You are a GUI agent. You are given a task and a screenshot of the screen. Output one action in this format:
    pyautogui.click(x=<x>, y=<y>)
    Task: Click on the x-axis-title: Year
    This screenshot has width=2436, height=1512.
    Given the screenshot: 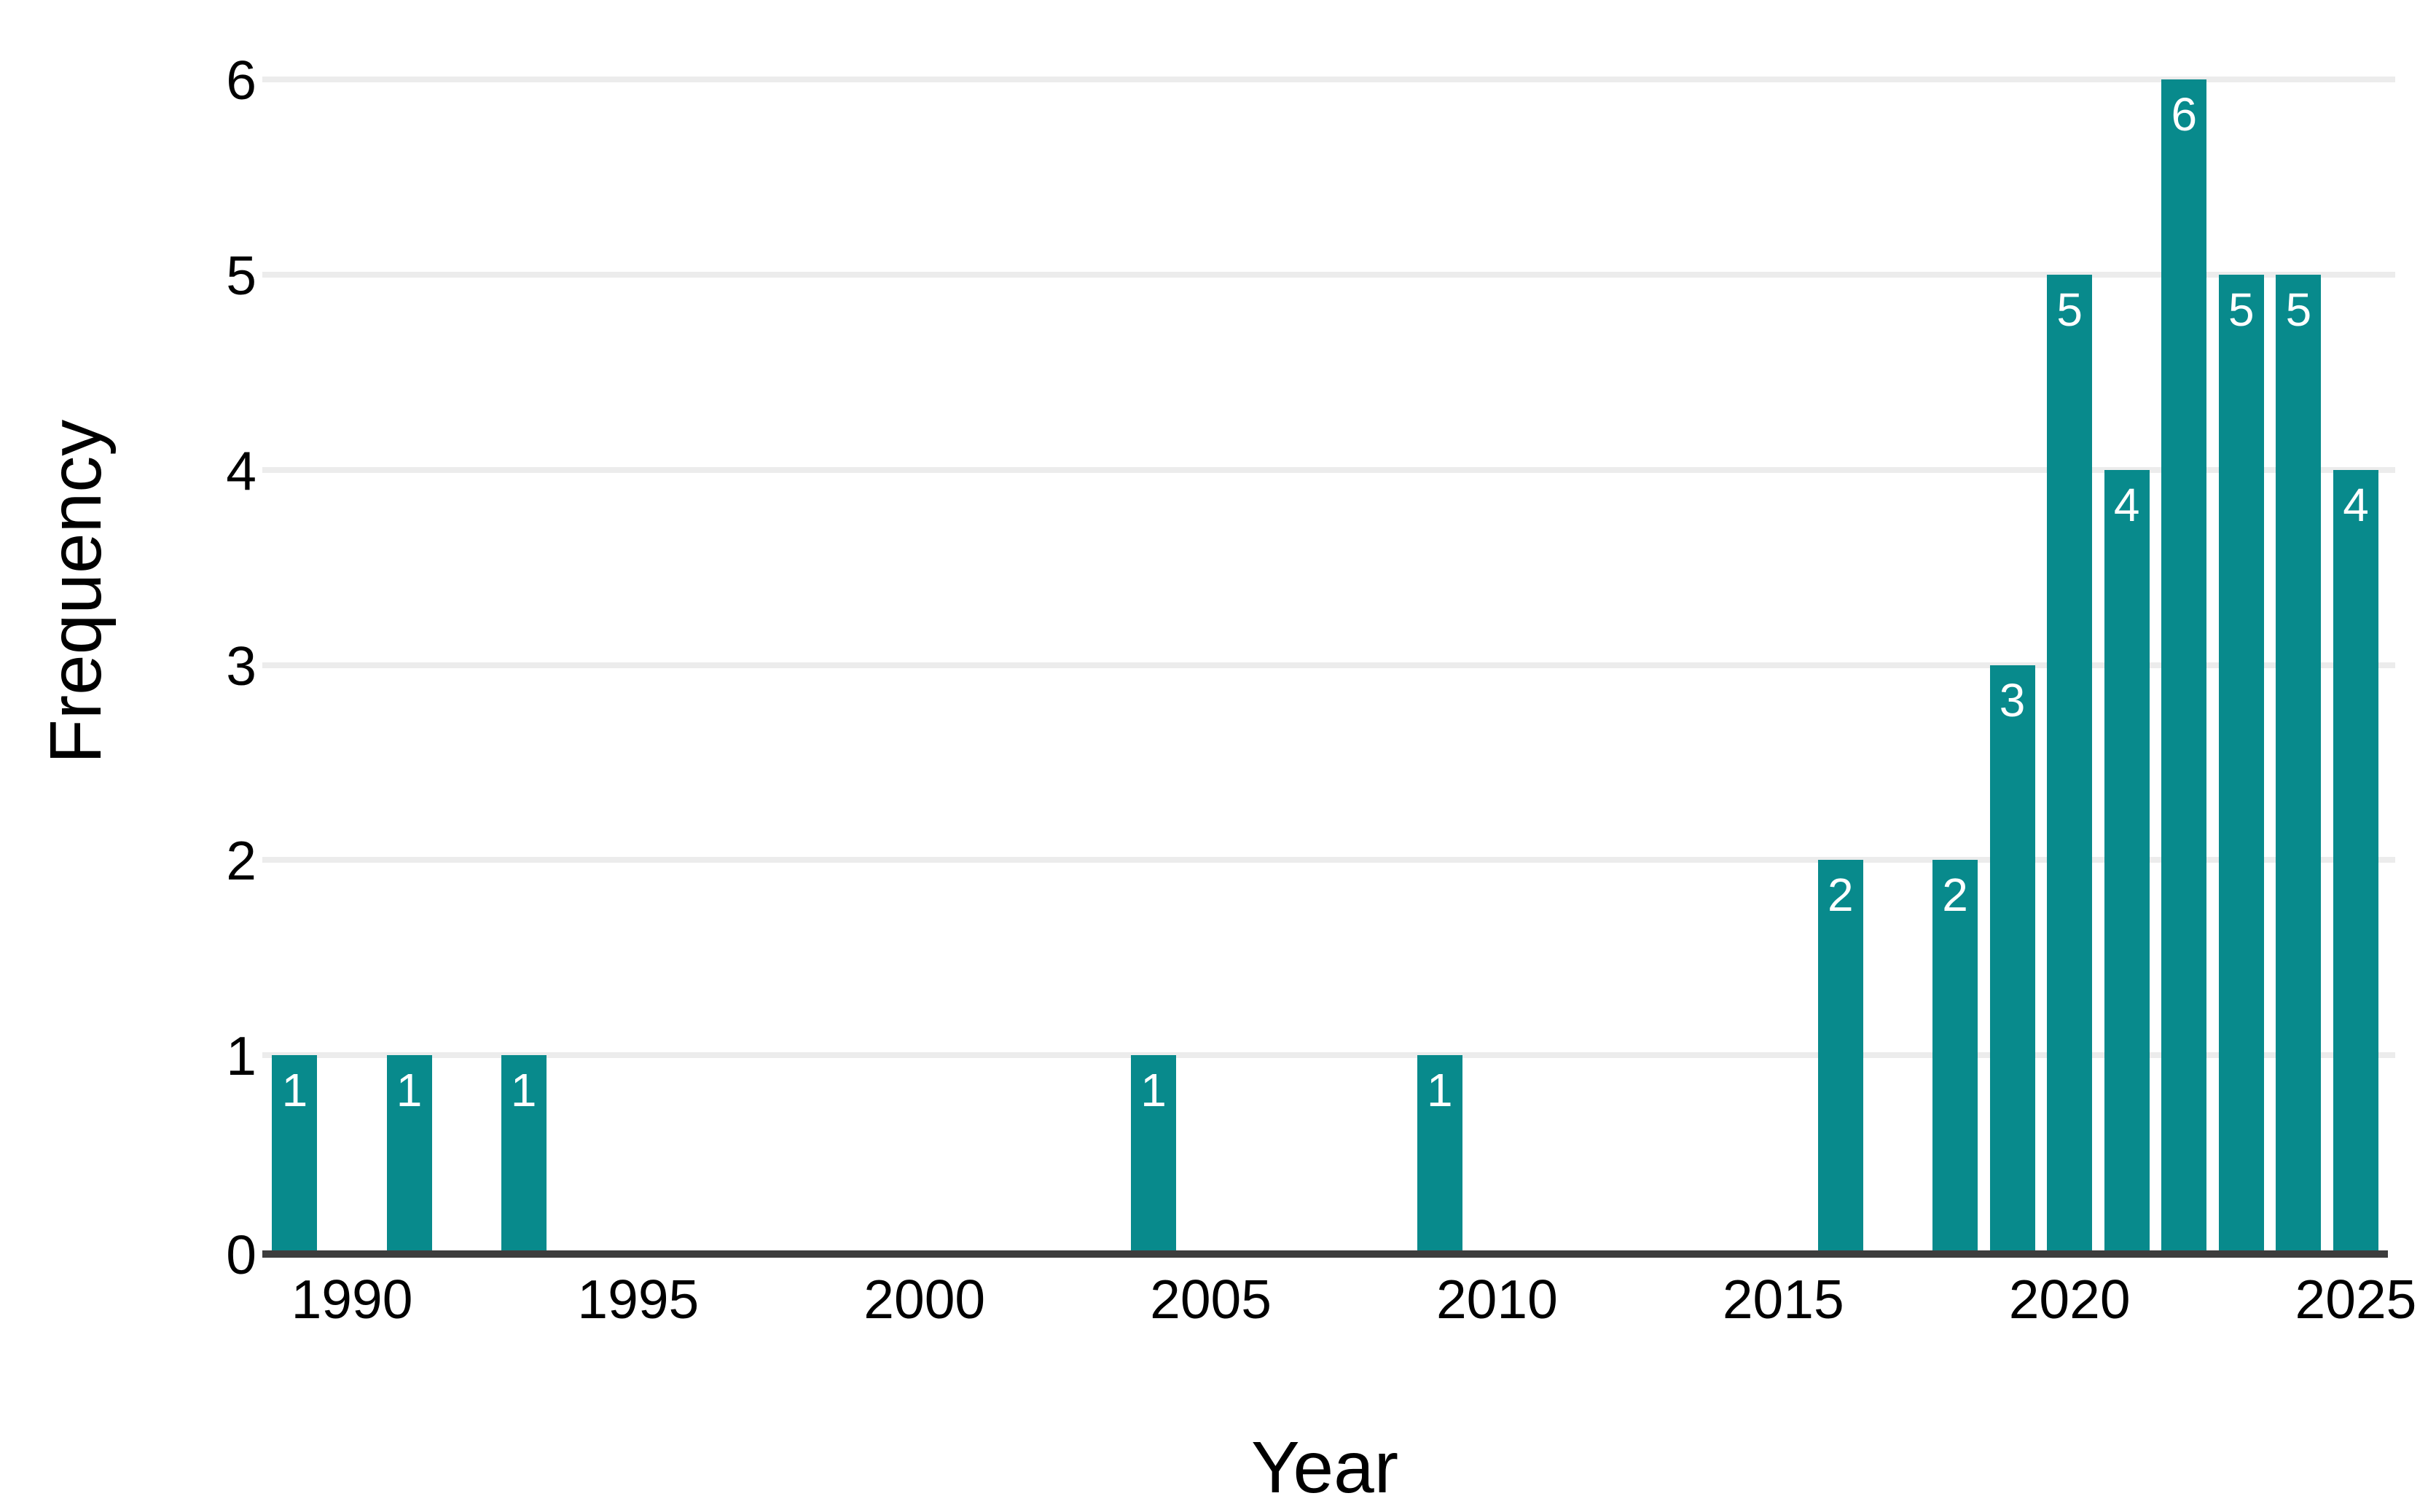 What is the action you would take?
    pyautogui.click(x=1324, y=1468)
    